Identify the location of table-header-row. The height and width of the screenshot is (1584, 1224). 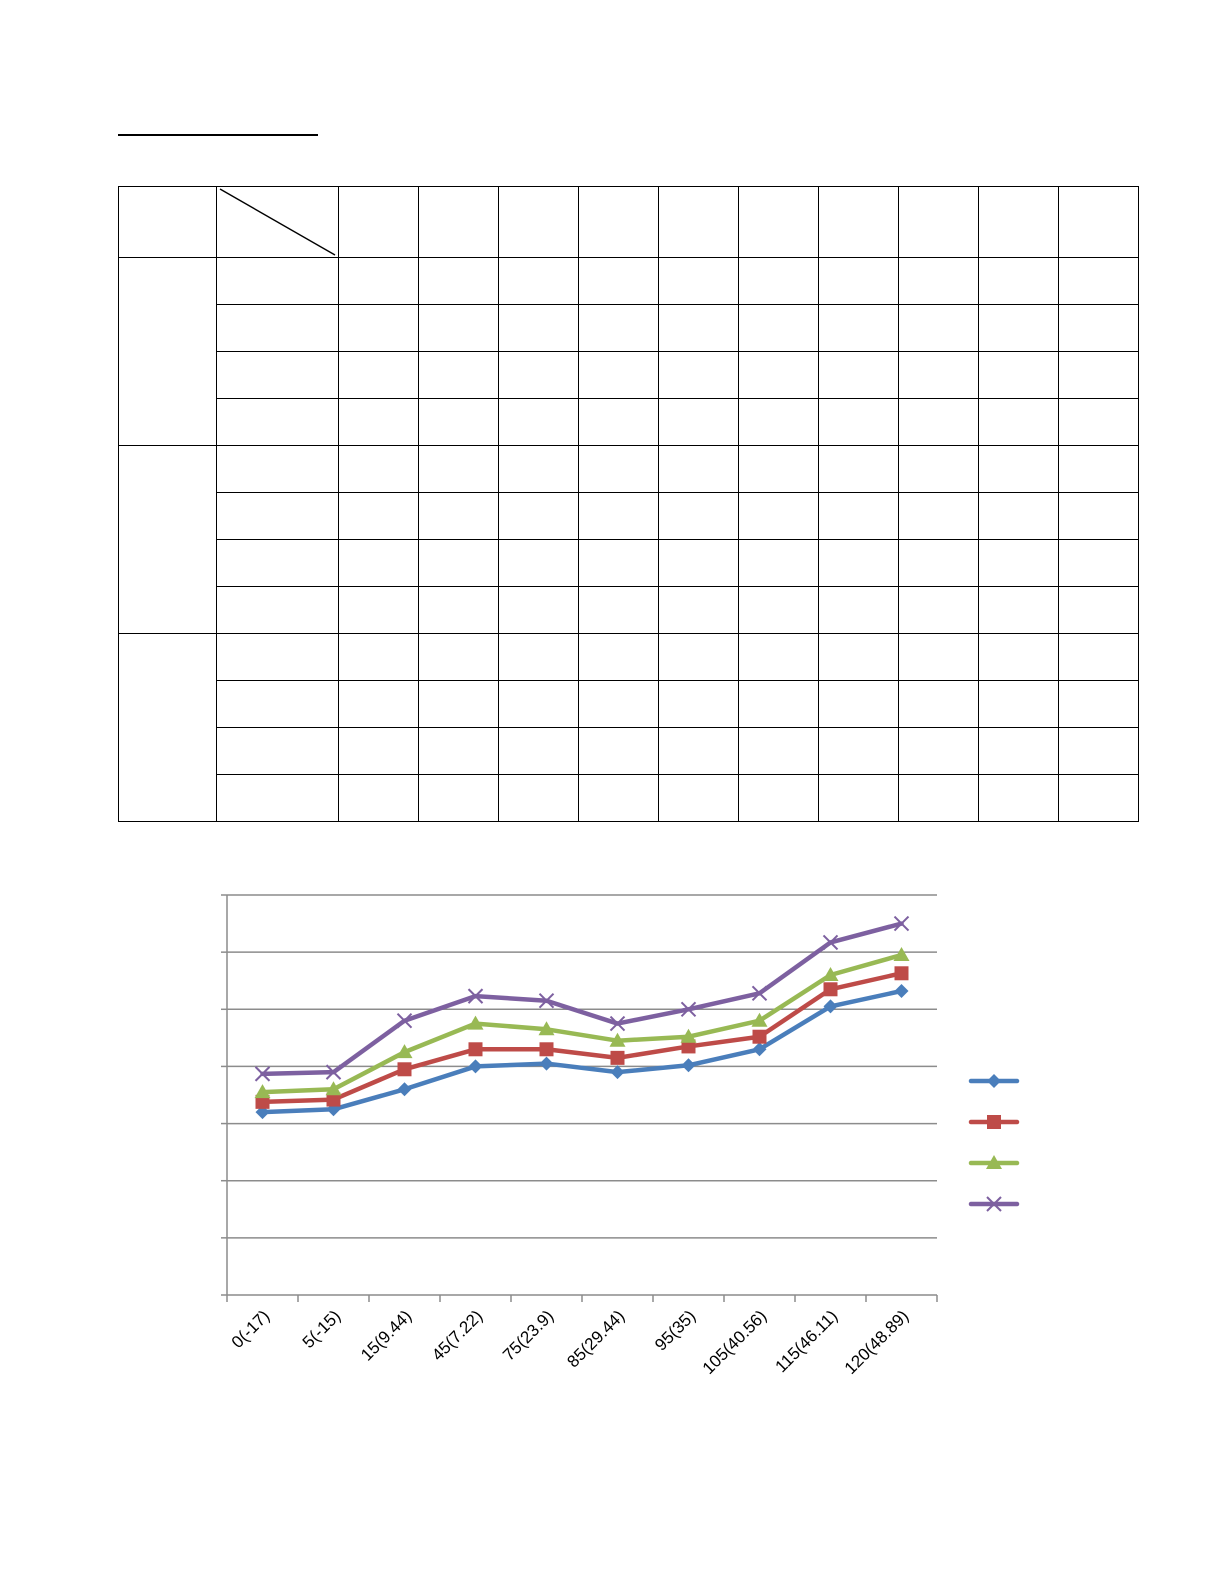
(628, 222).